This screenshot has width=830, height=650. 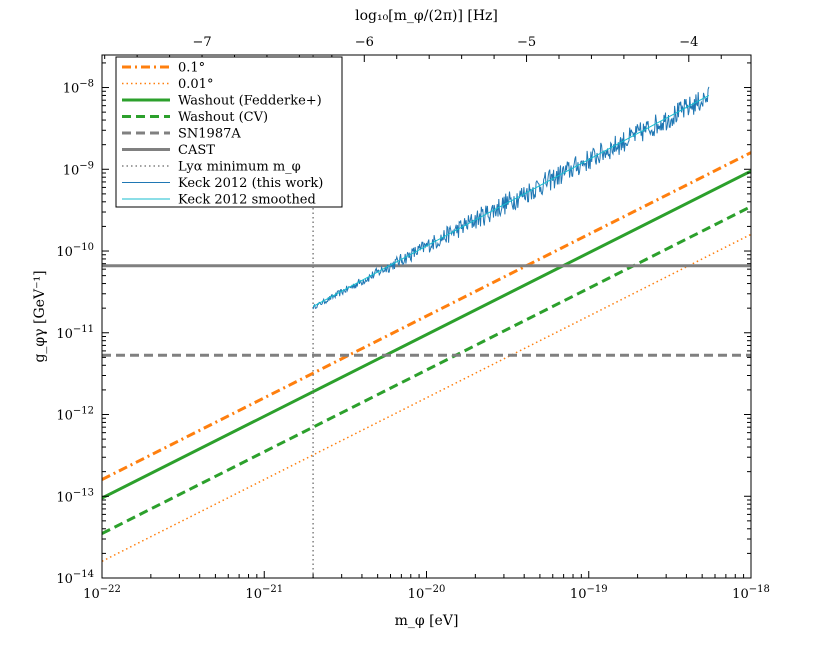 I want to click on legend-label: CAST, so click(x=196, y=150).